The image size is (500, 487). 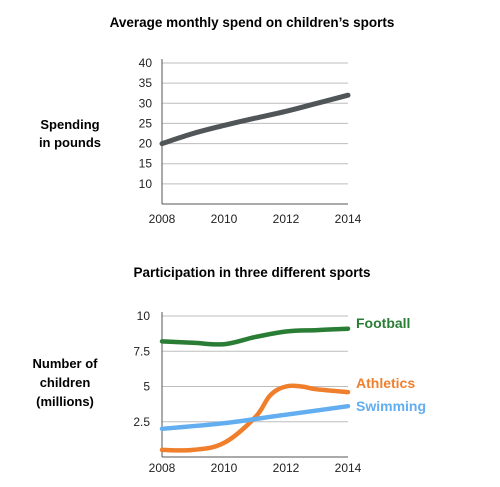 What do you see at coordinates (141, 351) in the screenshot?
I see `chart-2-y-tick-label: 7.5` at bounding box center [141, 351].